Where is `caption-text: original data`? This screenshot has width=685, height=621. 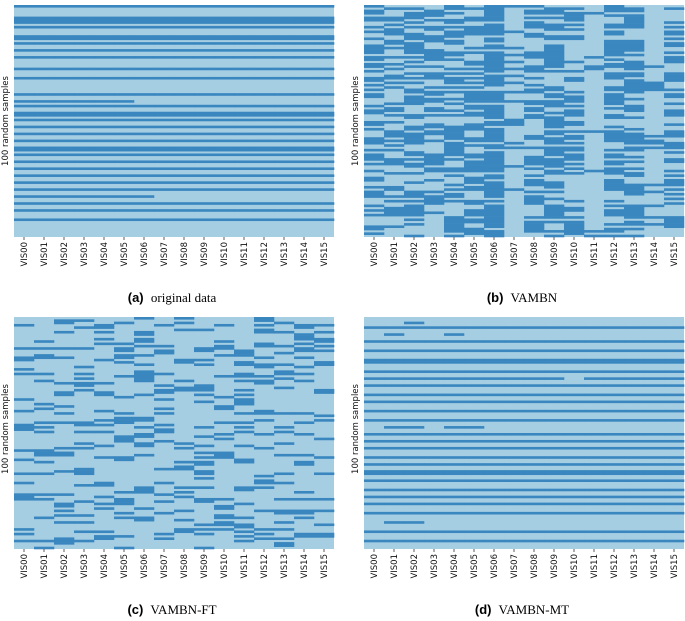 caption-text: original data is located at coordinates (184, 297).